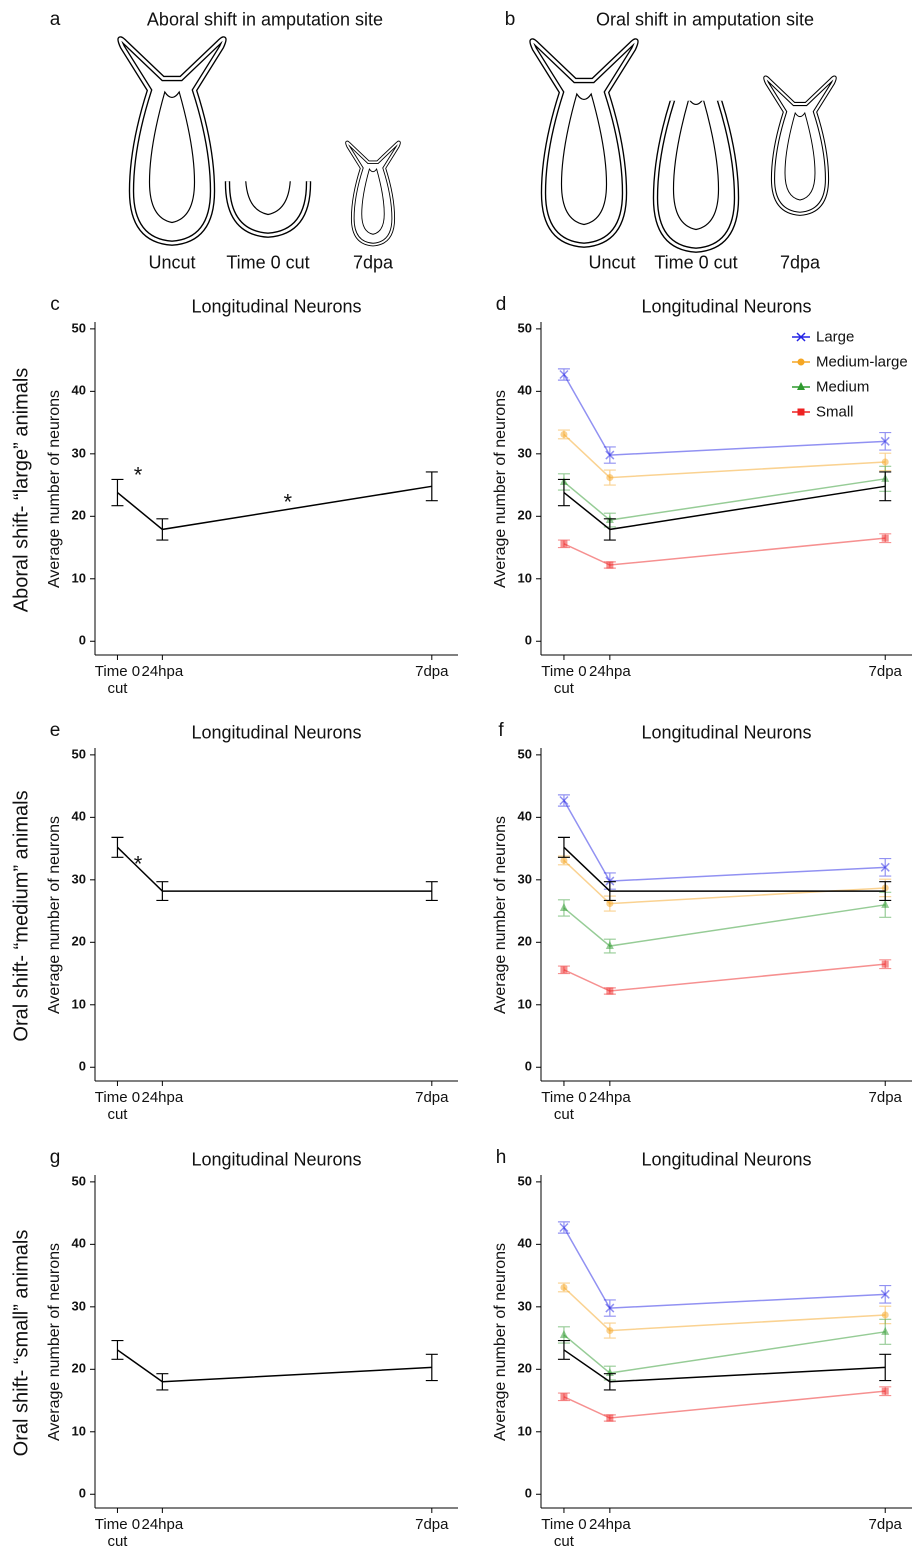 The width and height of the screenshot is (923, 1563). What do you see at coordinates (705, 19) in the screenshot?
I see `panel-title: Oral shift in amputation site` at bounding box center [705, 19].